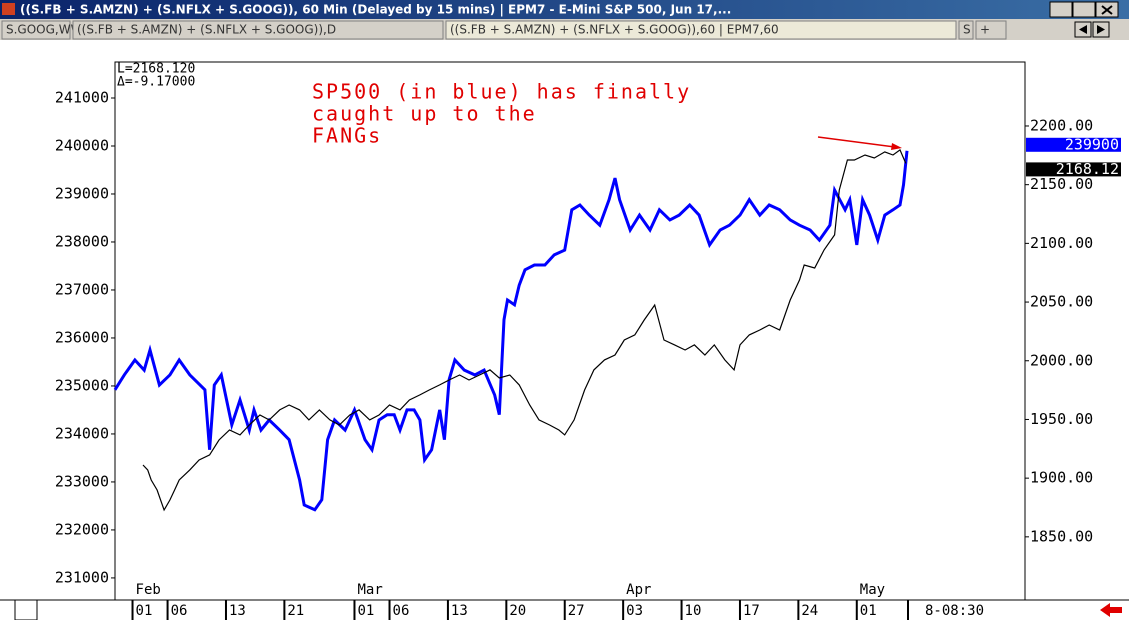 Image resolution: width=1129 pixels, height=620 pixels. Describe the element at coordinates (369, 590) in the screenshot. I see `month-label: Mar` at that location.